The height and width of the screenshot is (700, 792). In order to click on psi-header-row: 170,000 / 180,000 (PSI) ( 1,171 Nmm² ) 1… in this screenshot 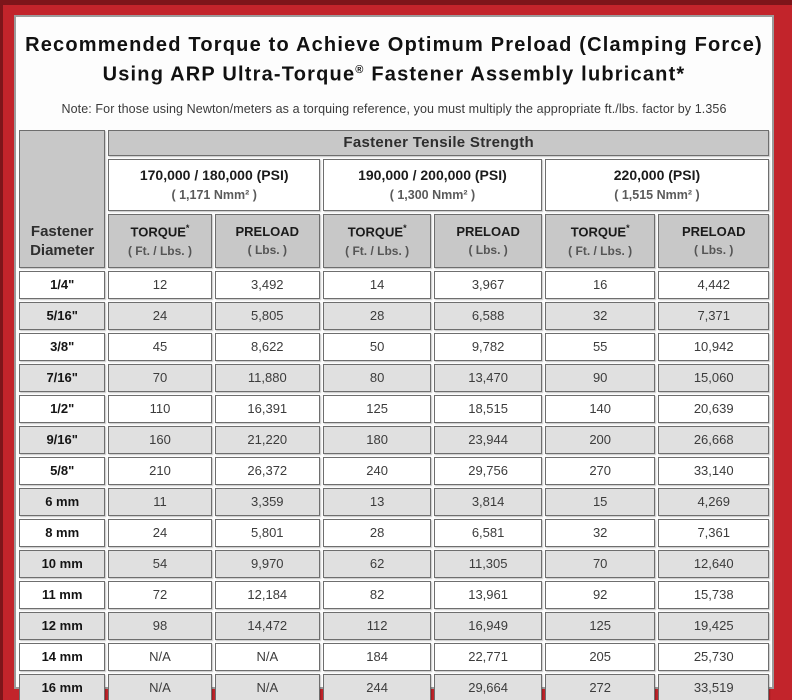, I will do `click(394, 184)`.